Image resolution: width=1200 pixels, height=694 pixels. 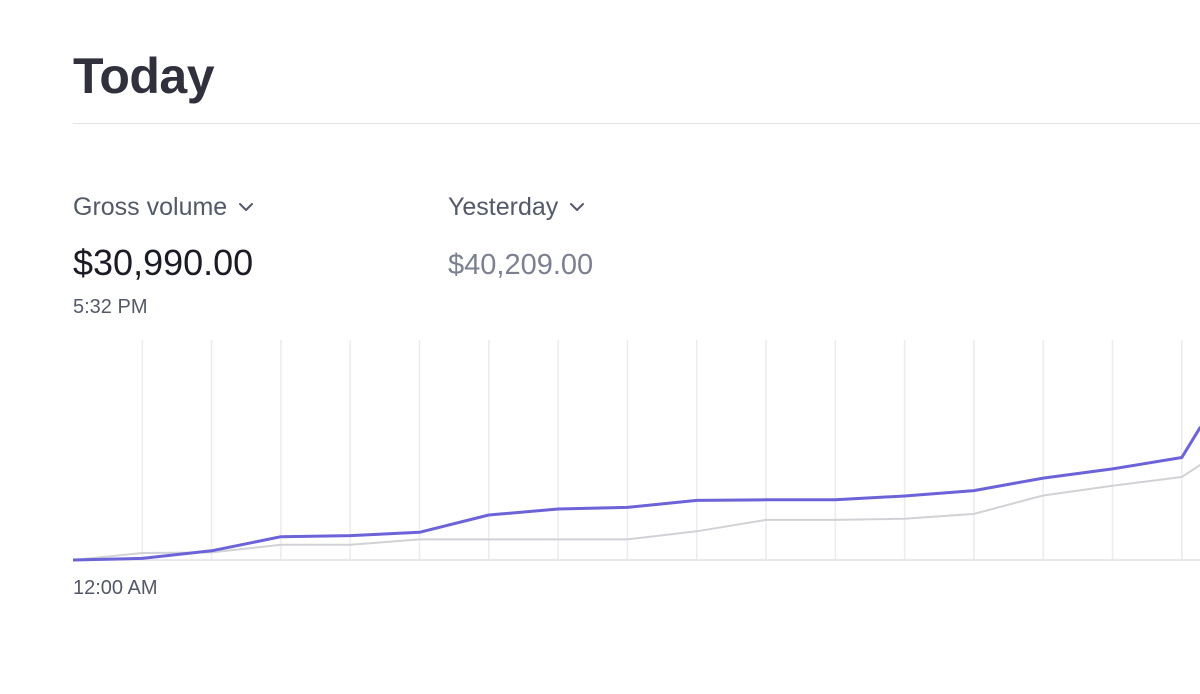 I want to click on metric-selector-button: Gross volume, so click(x=164, y=207).